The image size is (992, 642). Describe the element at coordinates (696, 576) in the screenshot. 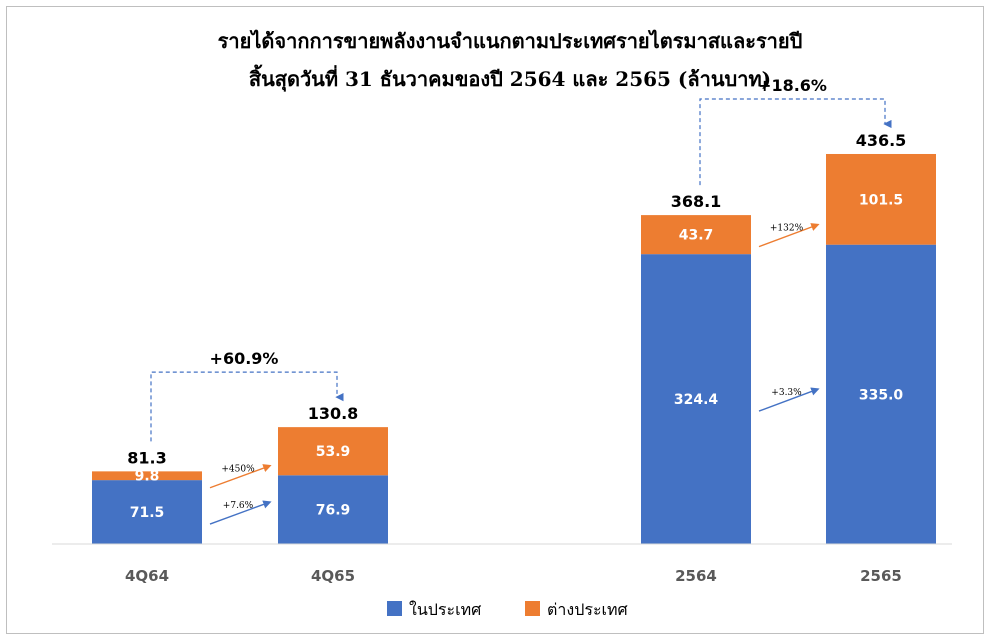

I see `category-label-2564: 2564` at that location.